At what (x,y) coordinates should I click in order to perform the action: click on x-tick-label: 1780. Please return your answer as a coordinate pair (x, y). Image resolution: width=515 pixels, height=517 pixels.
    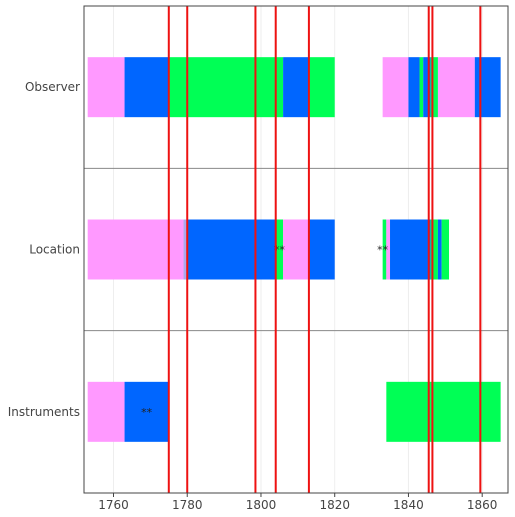
    Looking at the image, I should click on (187, 505).